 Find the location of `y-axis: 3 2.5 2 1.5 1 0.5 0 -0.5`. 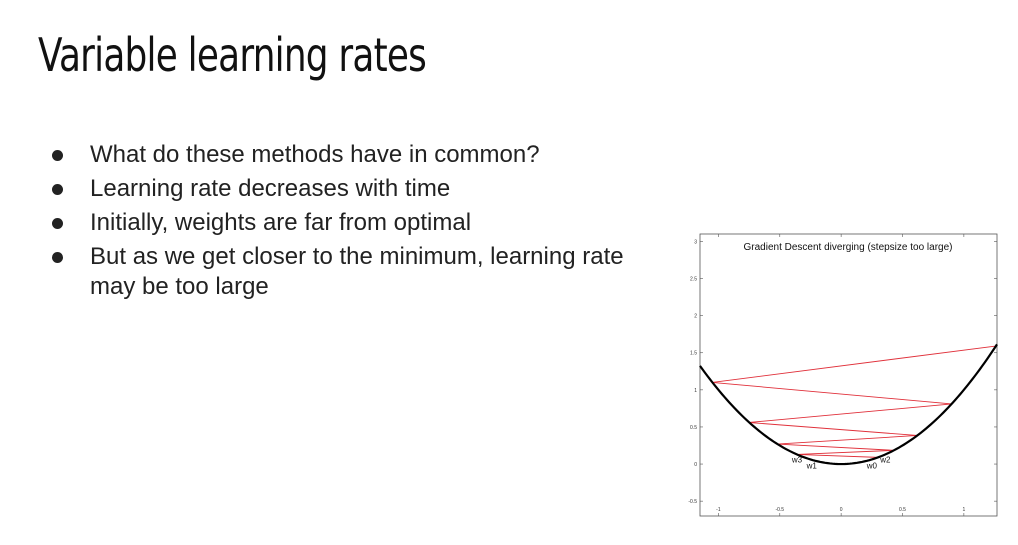

y-axis: 3 2.5 2 1.5 1 0.5 0 -0.5 is located at coordinates (842, 372).